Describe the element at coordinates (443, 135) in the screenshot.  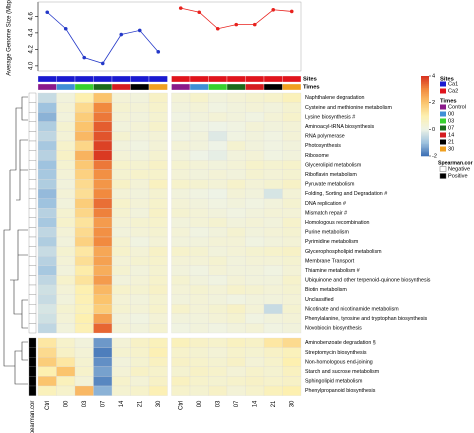
I see `legend-swatch` at that location.